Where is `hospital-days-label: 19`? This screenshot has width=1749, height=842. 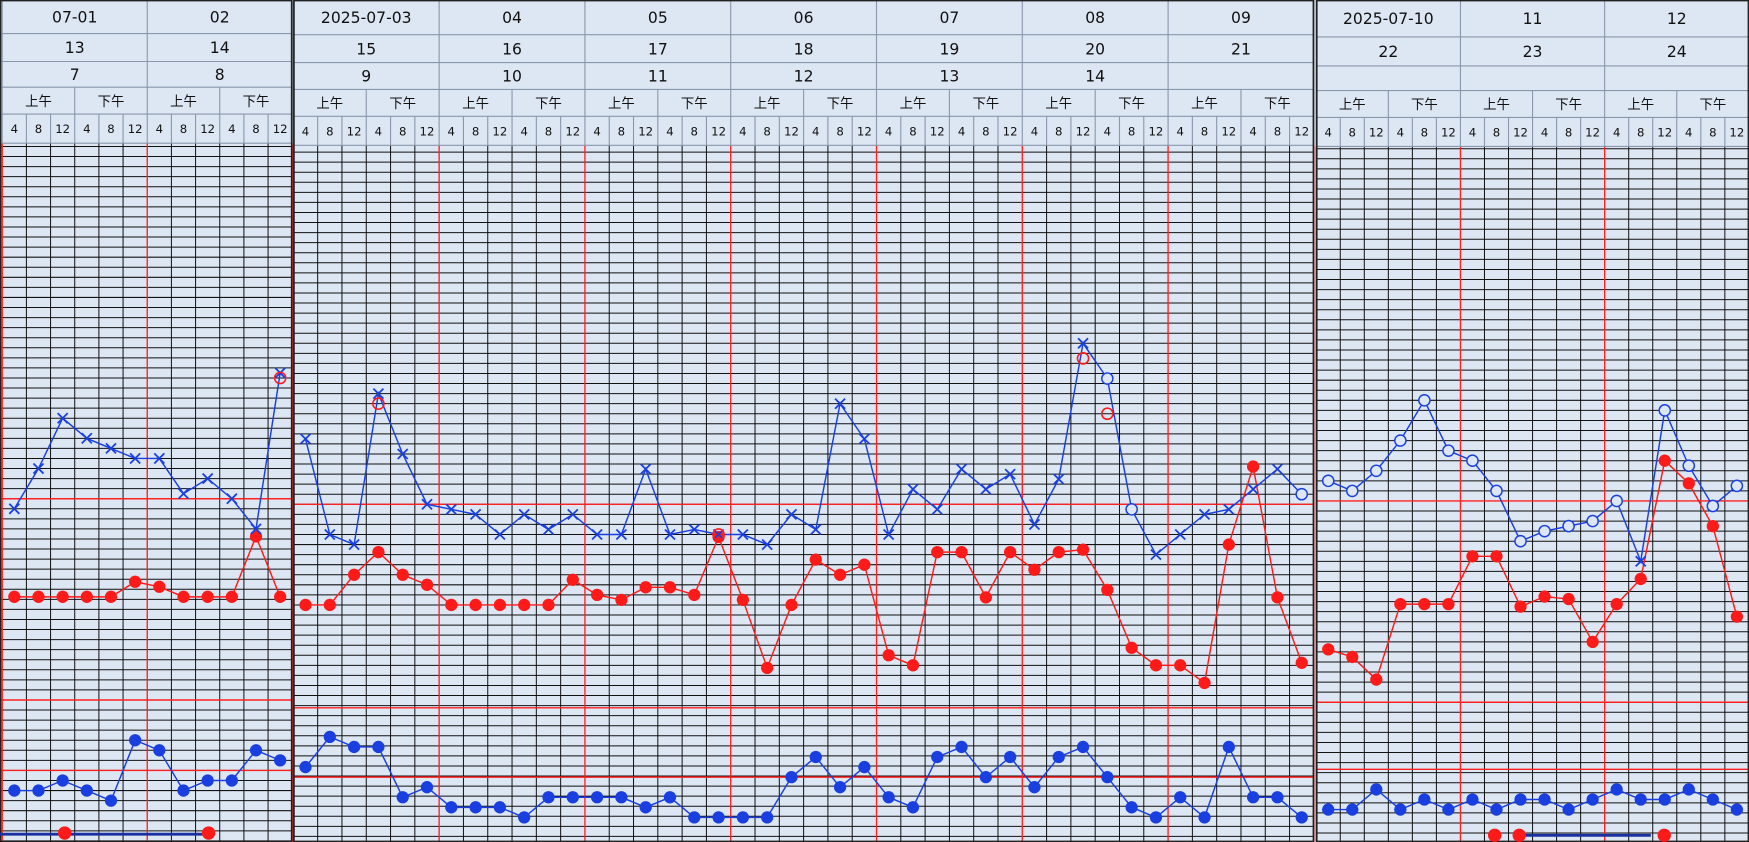 hospital-days-label: 19 is located at coordinates (949, 48).